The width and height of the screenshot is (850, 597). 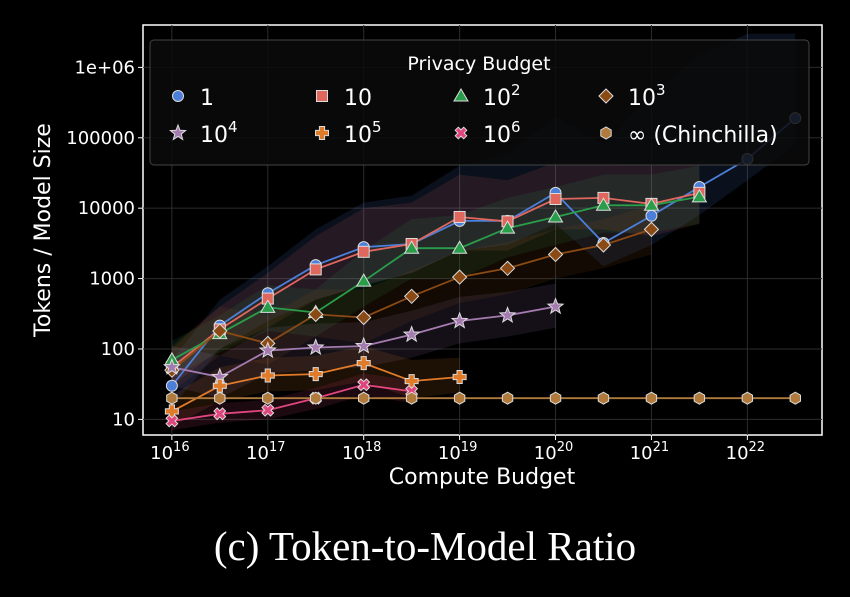 What do you see at coordinates (553, 452) in the screenshot?
I see `x-tick-label: 1020` at bounding box center [553, 452].